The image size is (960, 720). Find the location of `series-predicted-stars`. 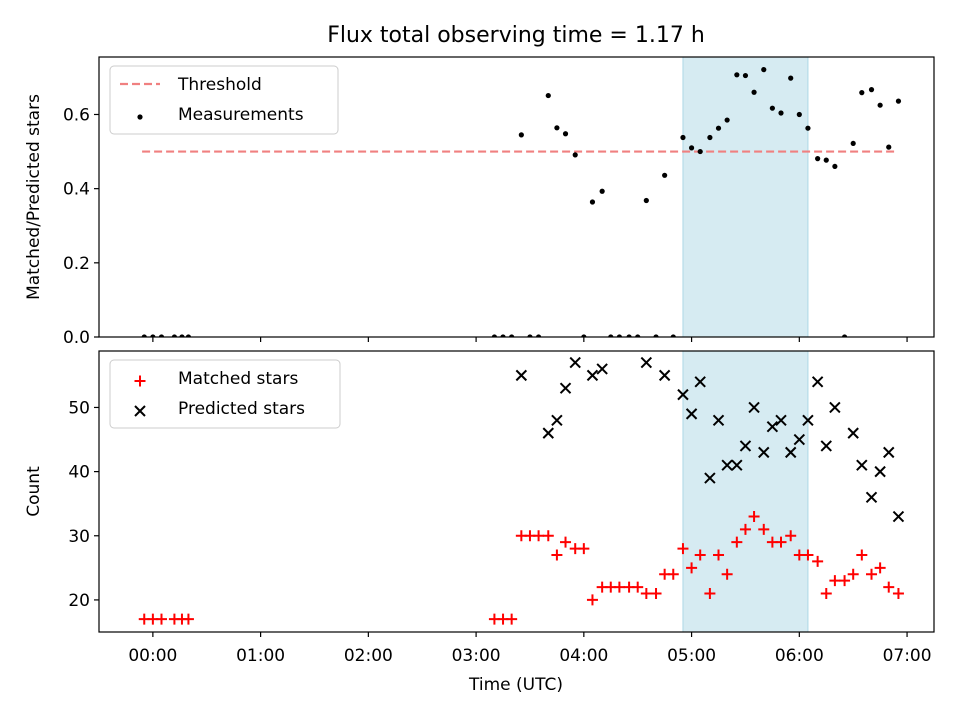

series-predicted-stars is located at coordinates (710, 439).